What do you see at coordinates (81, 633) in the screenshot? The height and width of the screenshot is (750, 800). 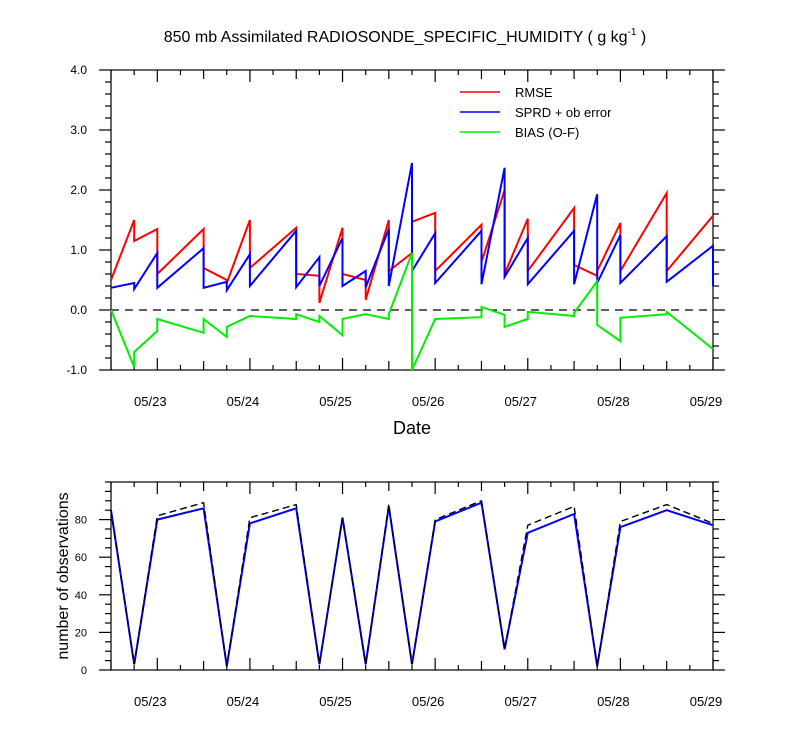 I see `y-tick-label: 20` at bounding box center [81, 633].